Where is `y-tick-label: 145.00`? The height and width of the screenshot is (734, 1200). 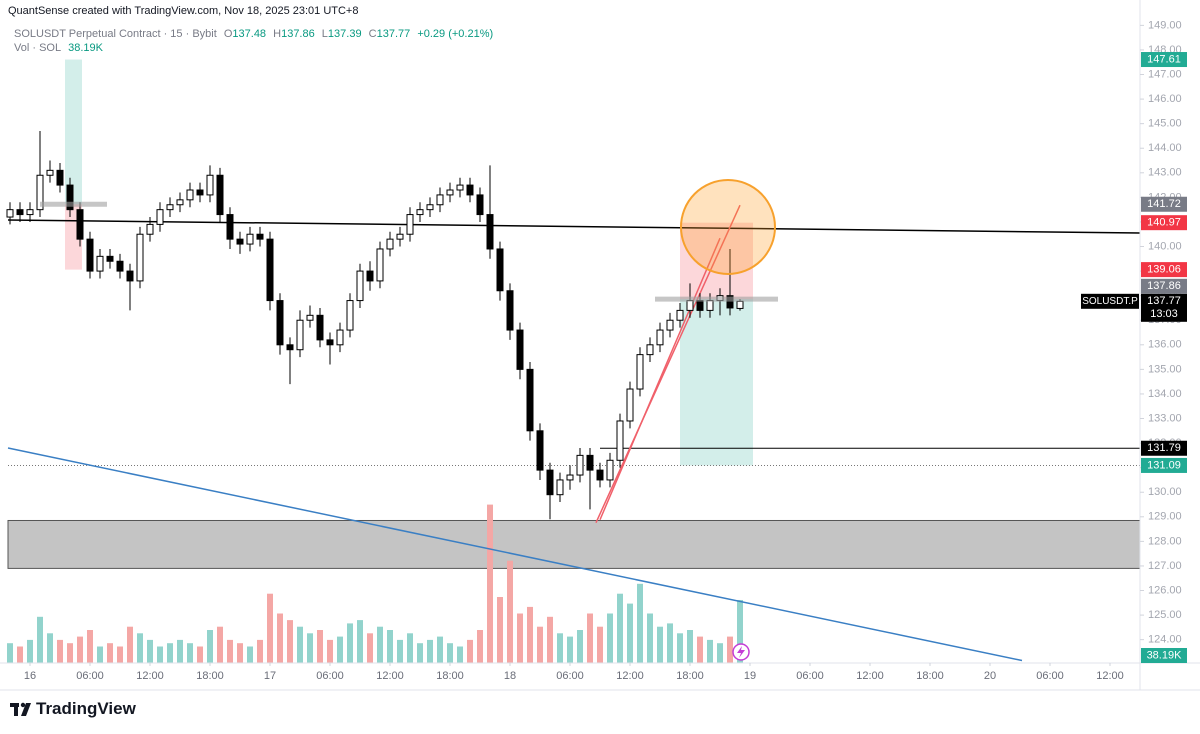
y-tick-label: 145.00 is located at coordinates (1165, 124).